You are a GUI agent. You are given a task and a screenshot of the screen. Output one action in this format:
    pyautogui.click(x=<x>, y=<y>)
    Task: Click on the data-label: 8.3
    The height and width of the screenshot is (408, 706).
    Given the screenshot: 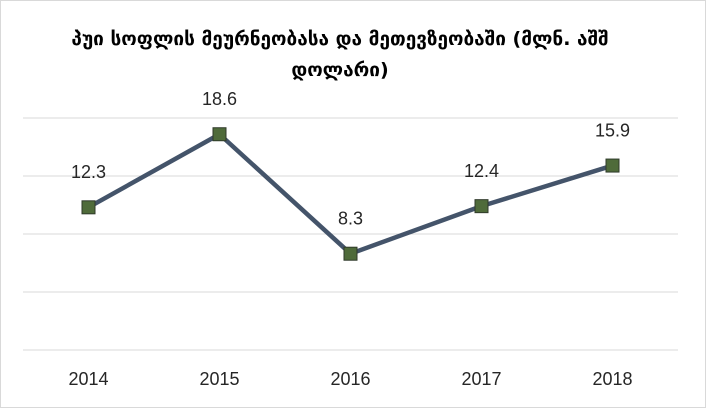 What is the action you would take?
    pyautogui.click(x=350, y=218)
    